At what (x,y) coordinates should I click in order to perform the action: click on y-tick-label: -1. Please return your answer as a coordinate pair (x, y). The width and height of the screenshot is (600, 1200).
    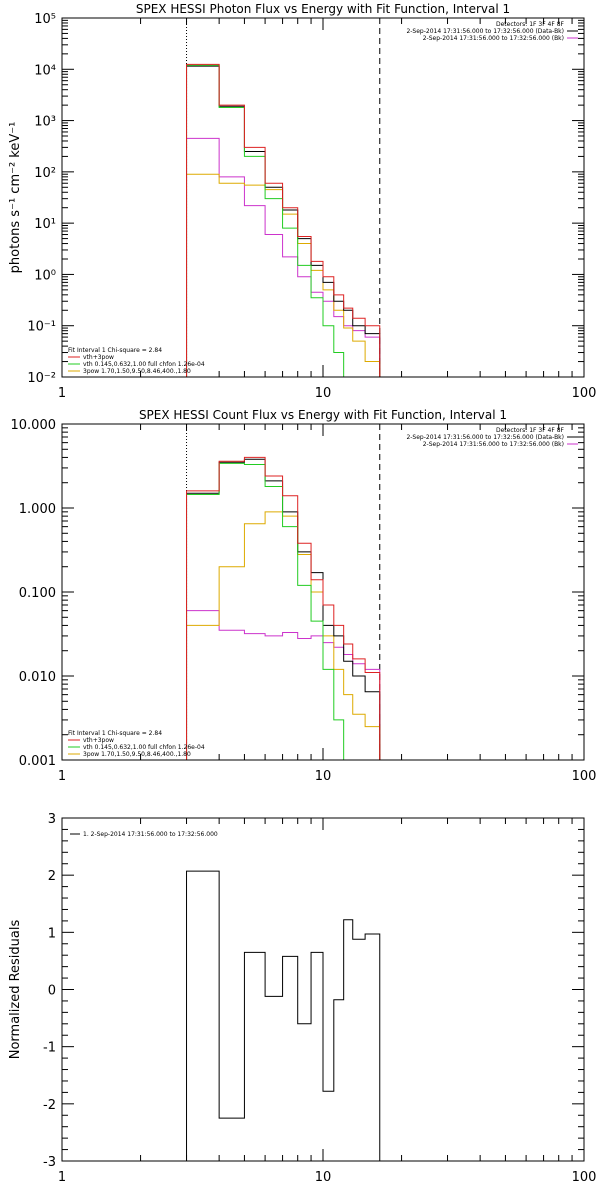
    Looking at the image, I should click on (49, 1048).